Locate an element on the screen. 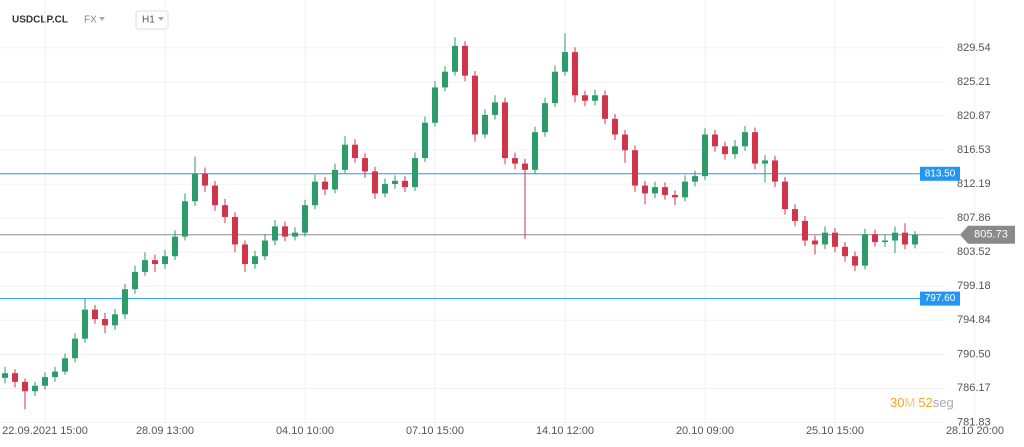 Image resolution: width=1024 pixels, height=447 pixels. timer-minutes-unit: M is located at coordinates (909, 402).